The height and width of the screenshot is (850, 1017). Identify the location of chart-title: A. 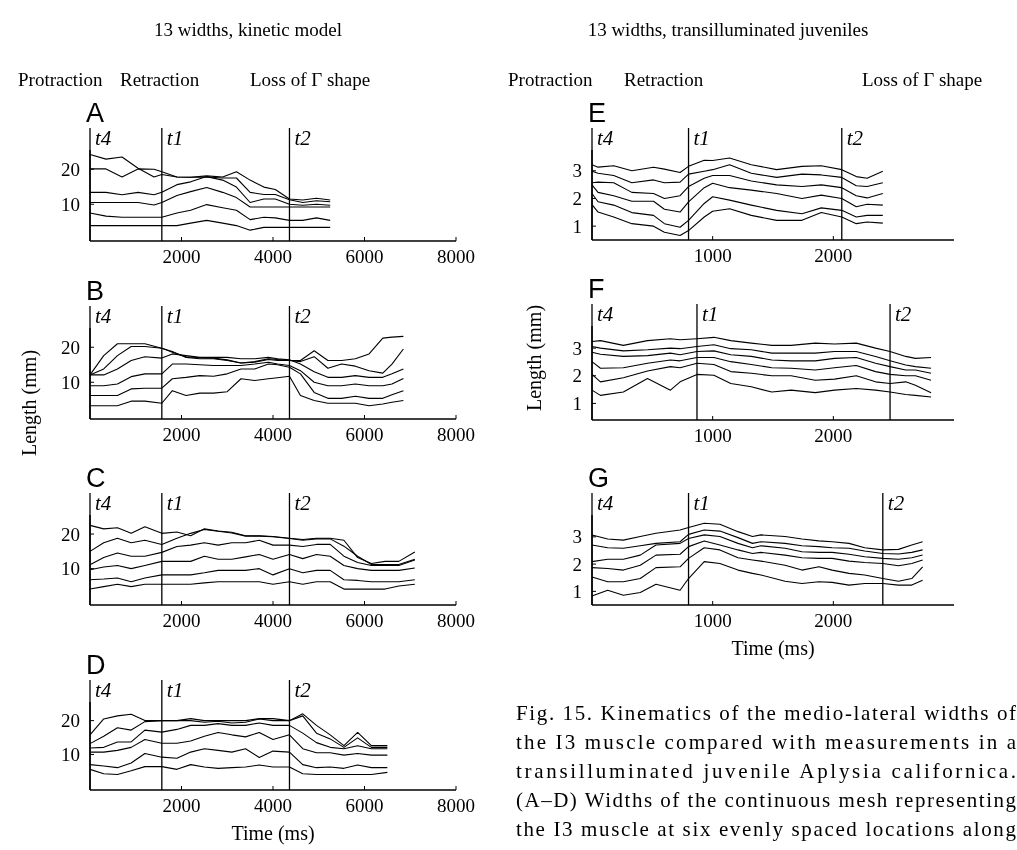
(95, 113).